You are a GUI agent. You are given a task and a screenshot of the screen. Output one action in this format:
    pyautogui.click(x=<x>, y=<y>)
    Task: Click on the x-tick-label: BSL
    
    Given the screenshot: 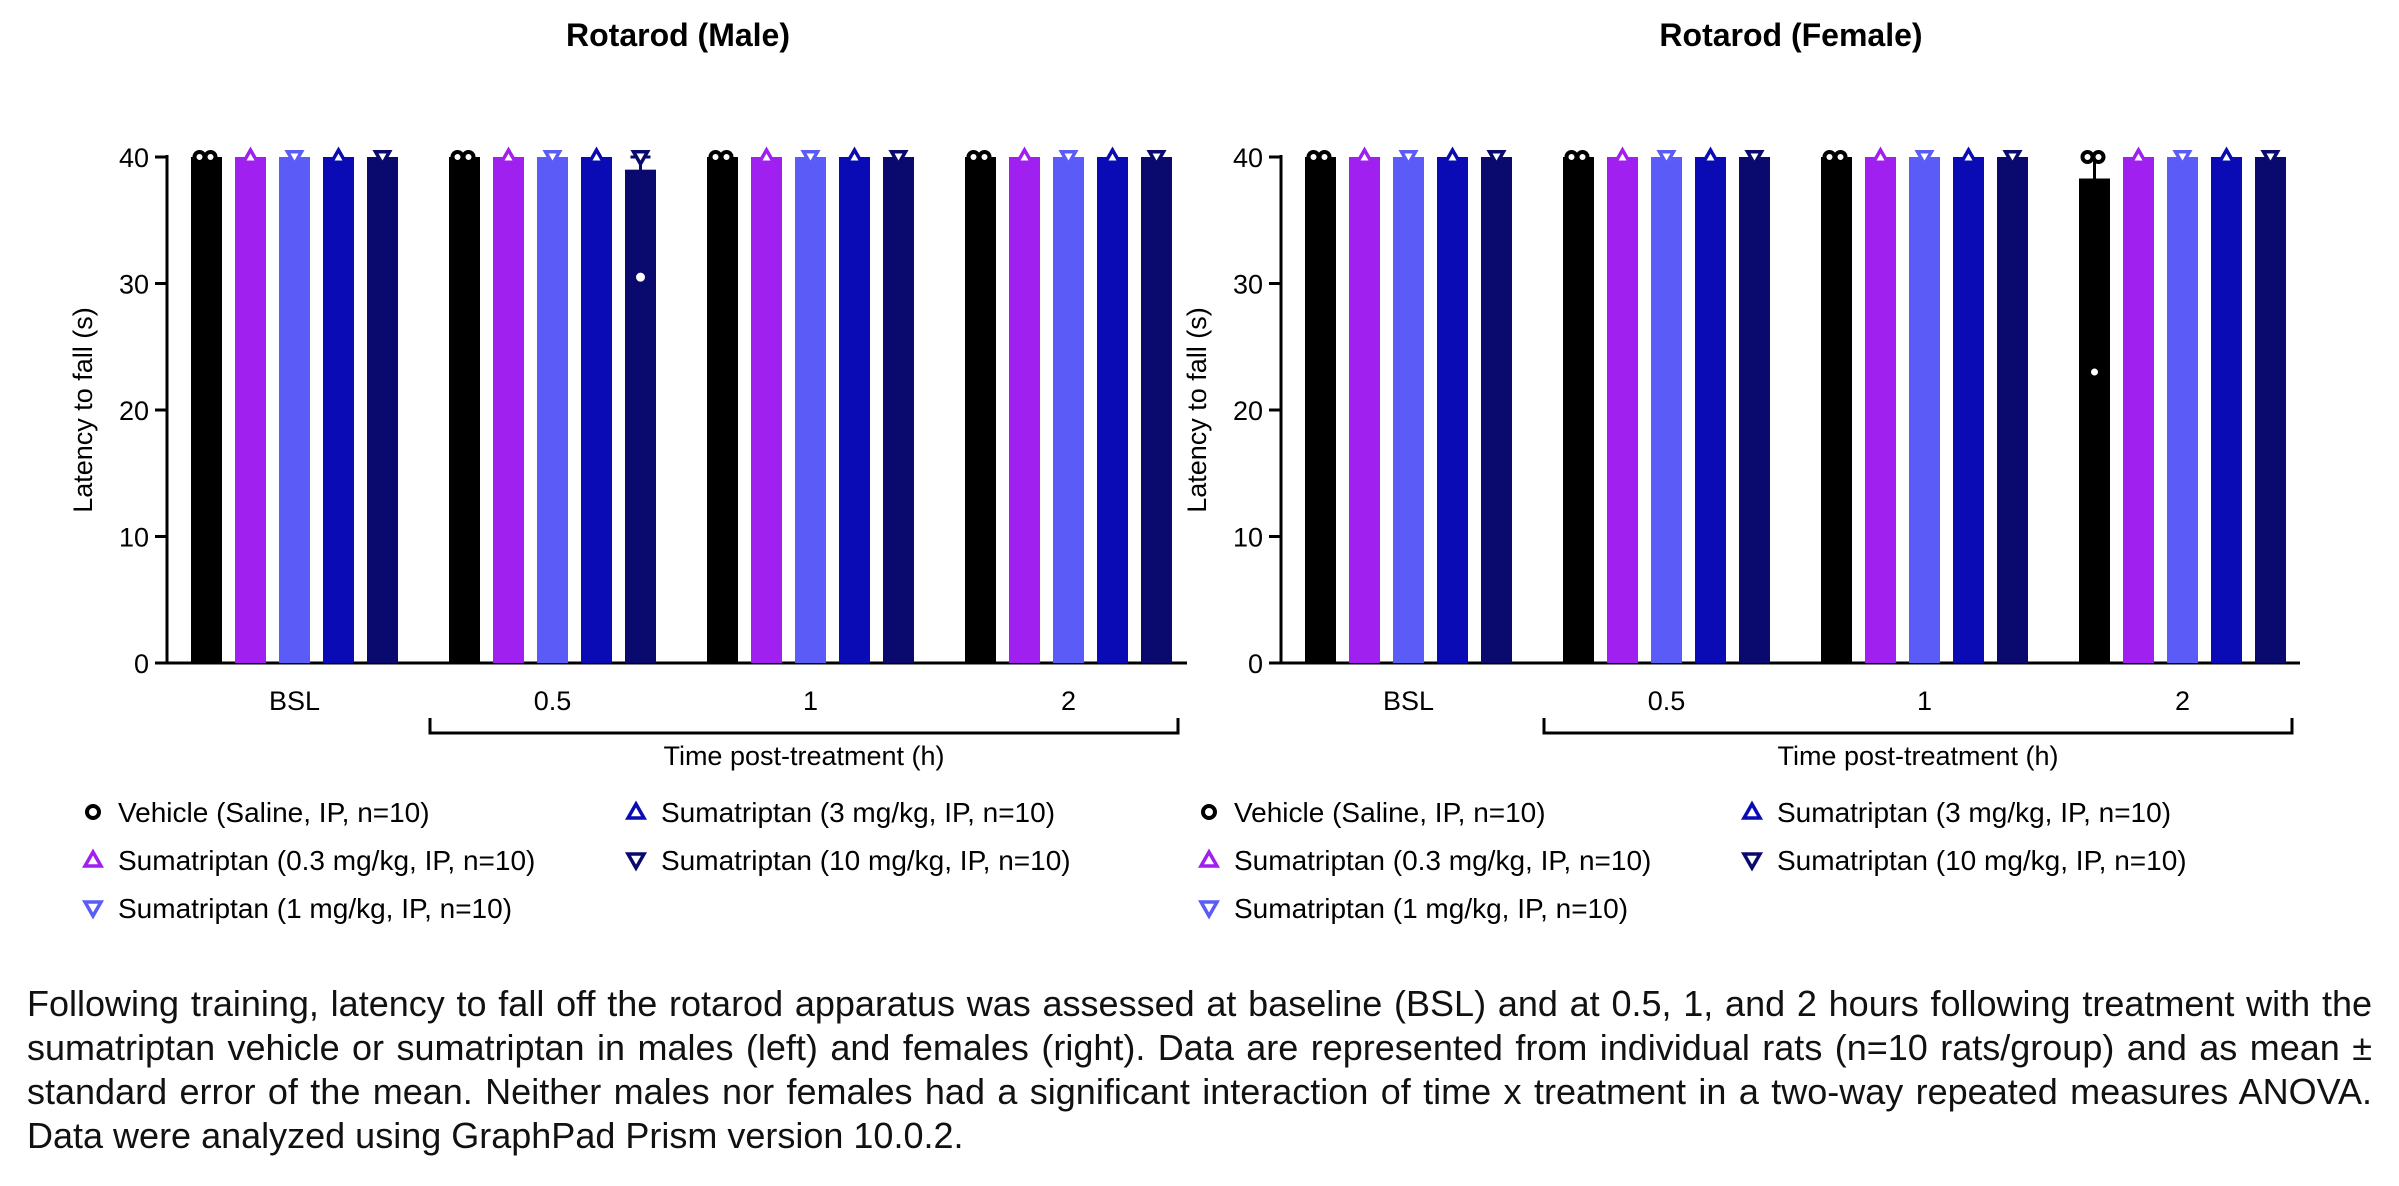 What is the action you would take?
    pyautogui.click(x=294, y=701)
    